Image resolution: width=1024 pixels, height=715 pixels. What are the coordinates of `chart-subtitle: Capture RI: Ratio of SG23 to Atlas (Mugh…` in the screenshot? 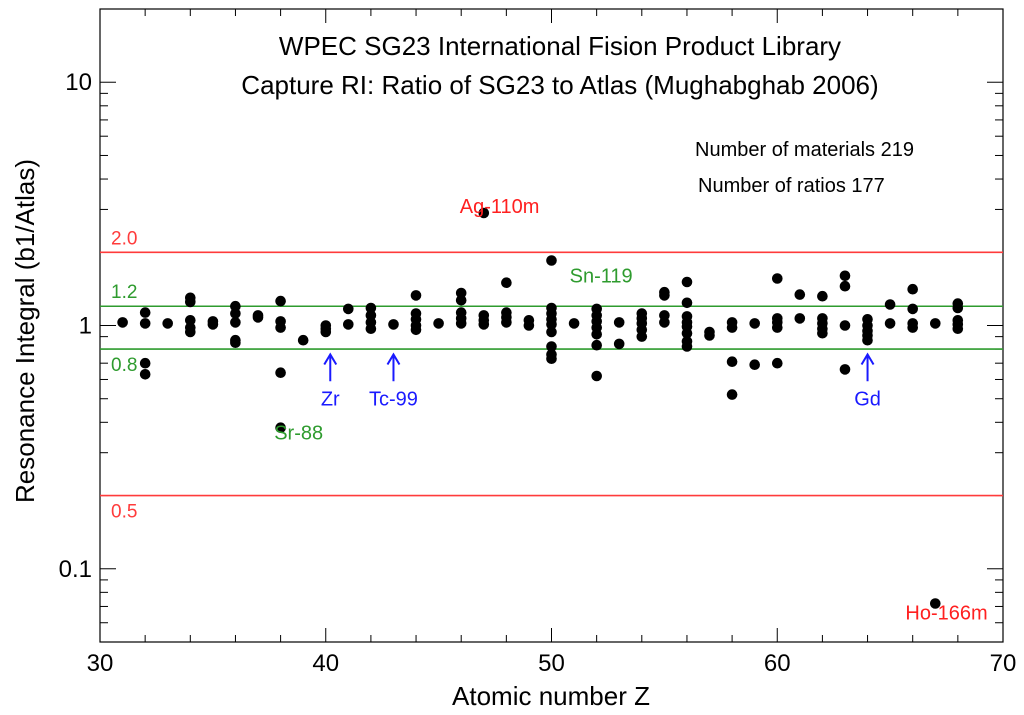 It's located at (559, 85).